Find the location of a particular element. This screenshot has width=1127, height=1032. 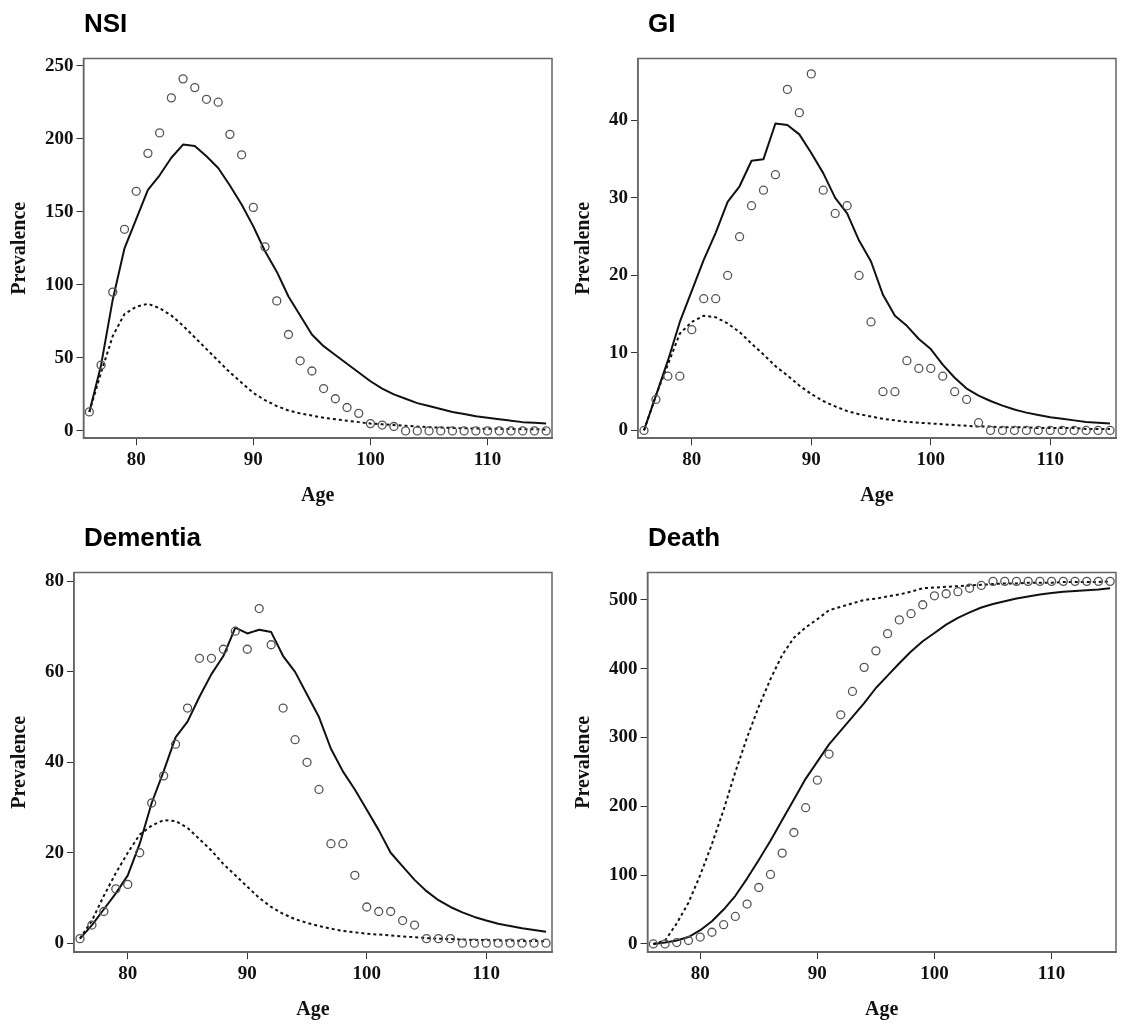

chart-title: Dementia is located at coordinates (143, 537).